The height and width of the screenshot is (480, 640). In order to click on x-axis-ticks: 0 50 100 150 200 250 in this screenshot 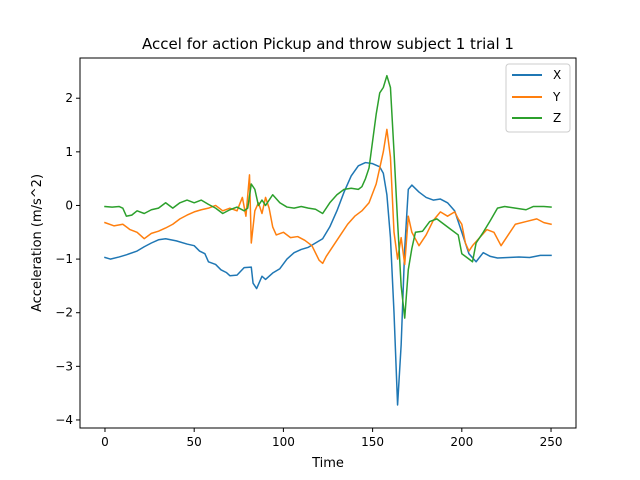, I will do `click(331, 438)`.